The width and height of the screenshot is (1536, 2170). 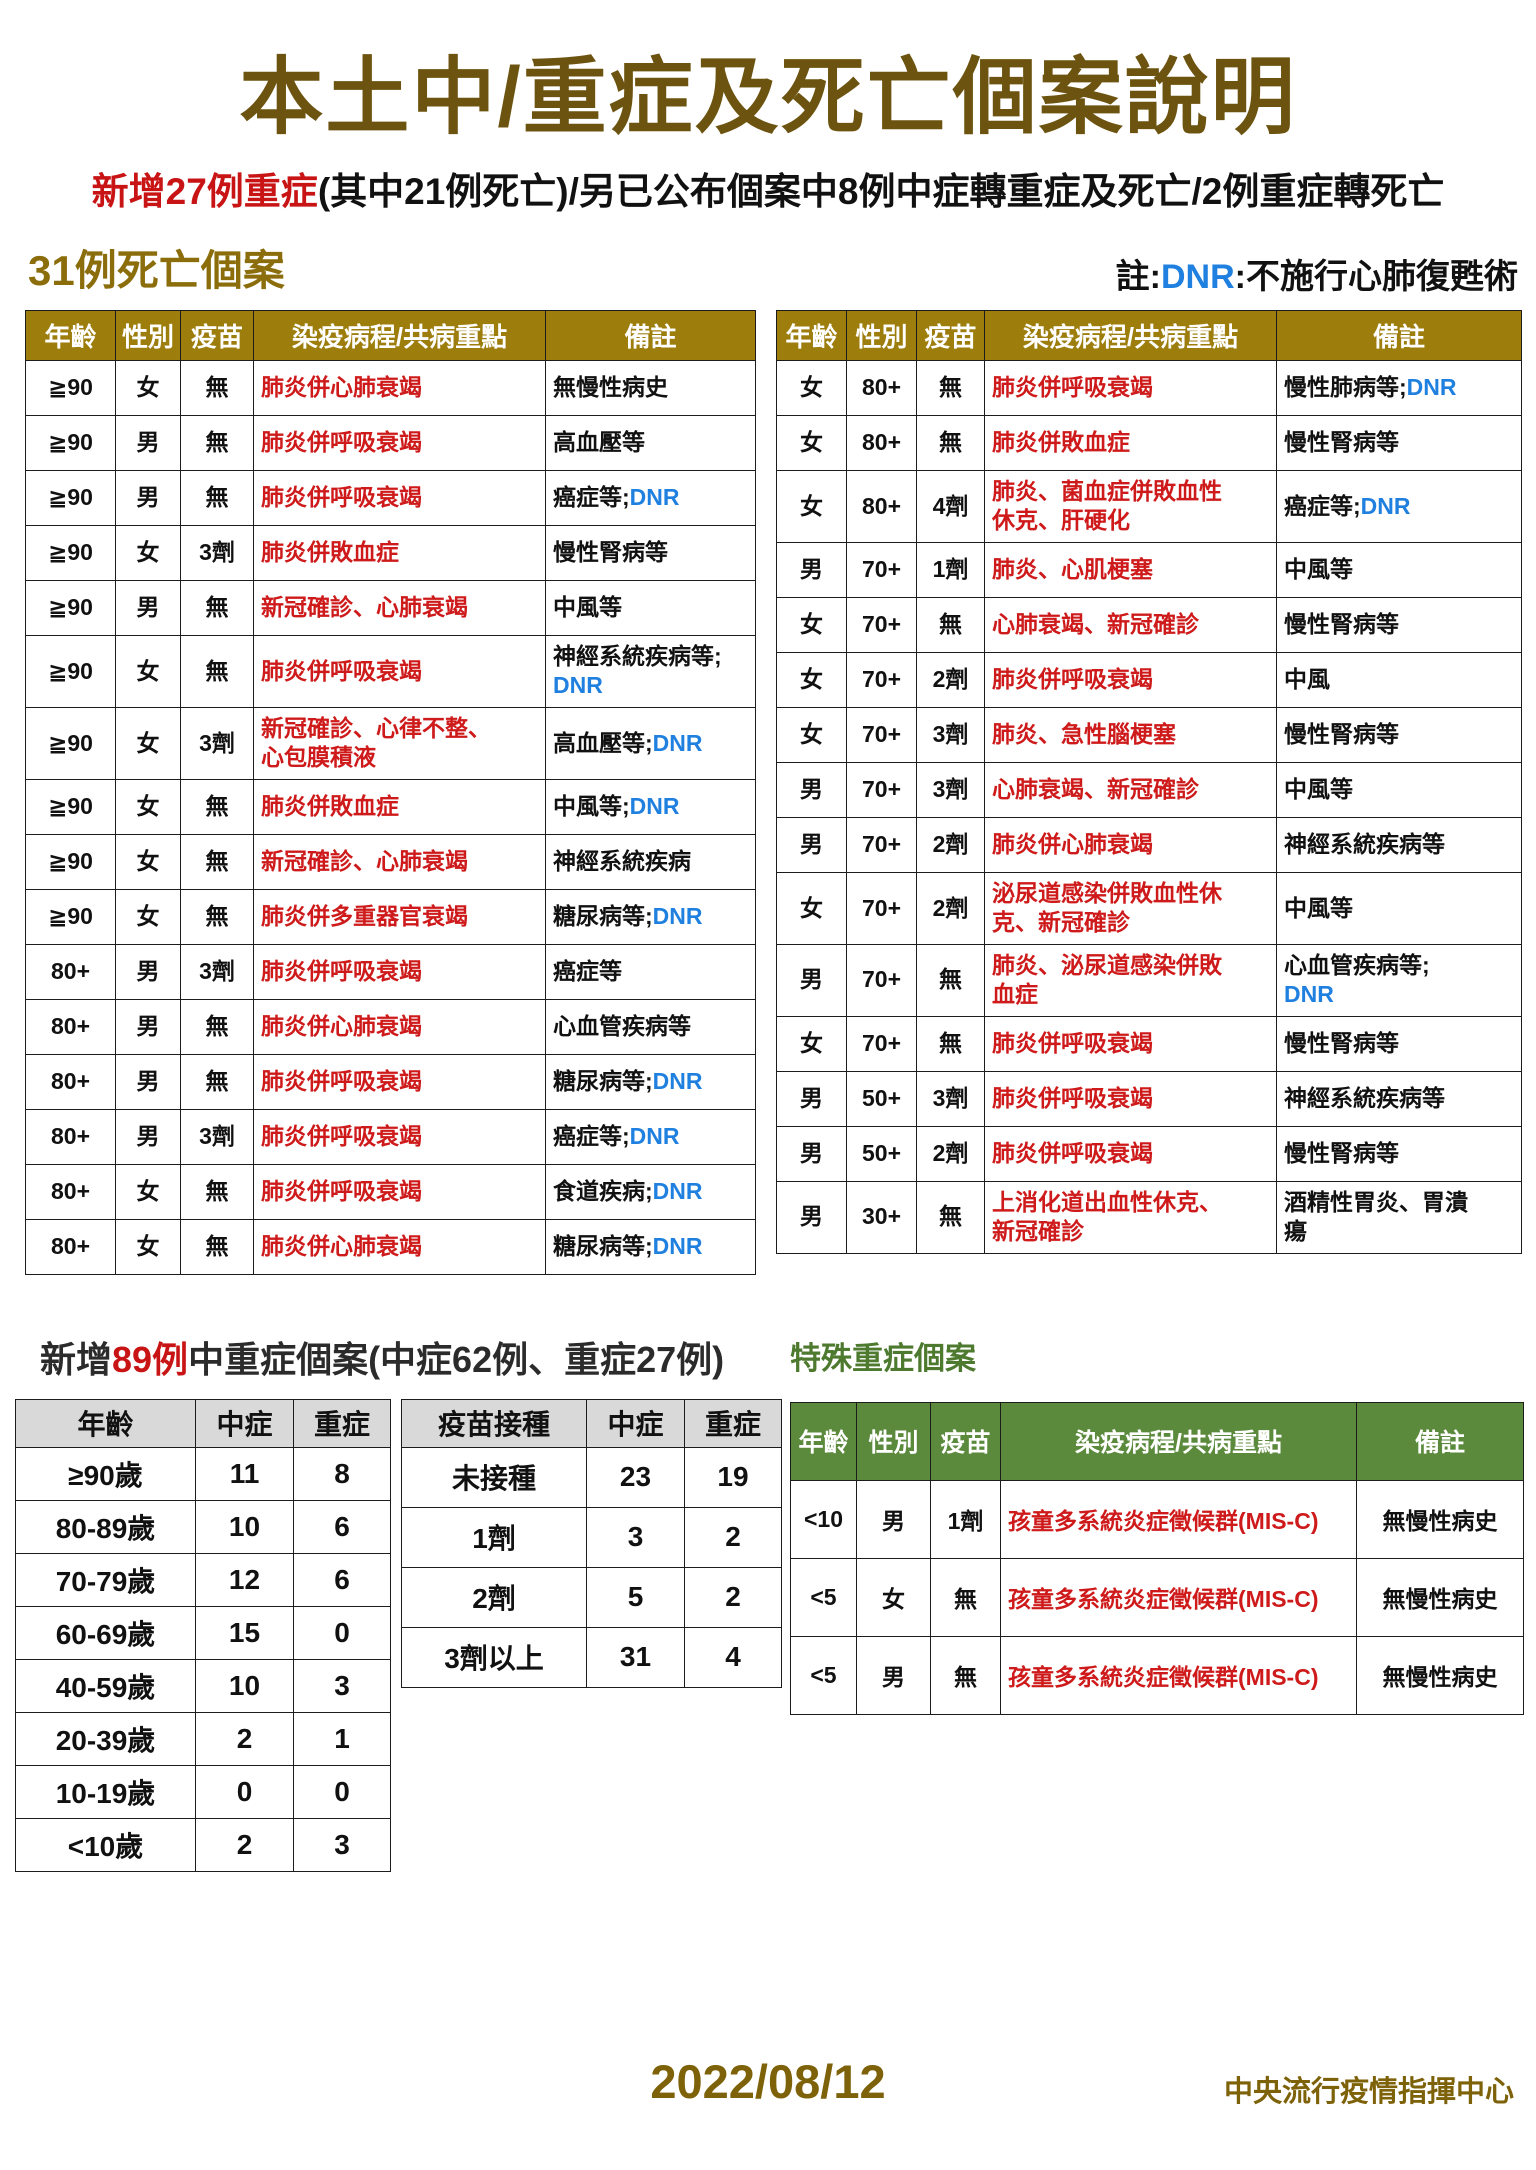 I want to click on table-cell: 糖尿病等;DNR, so click(x=650, y=916).